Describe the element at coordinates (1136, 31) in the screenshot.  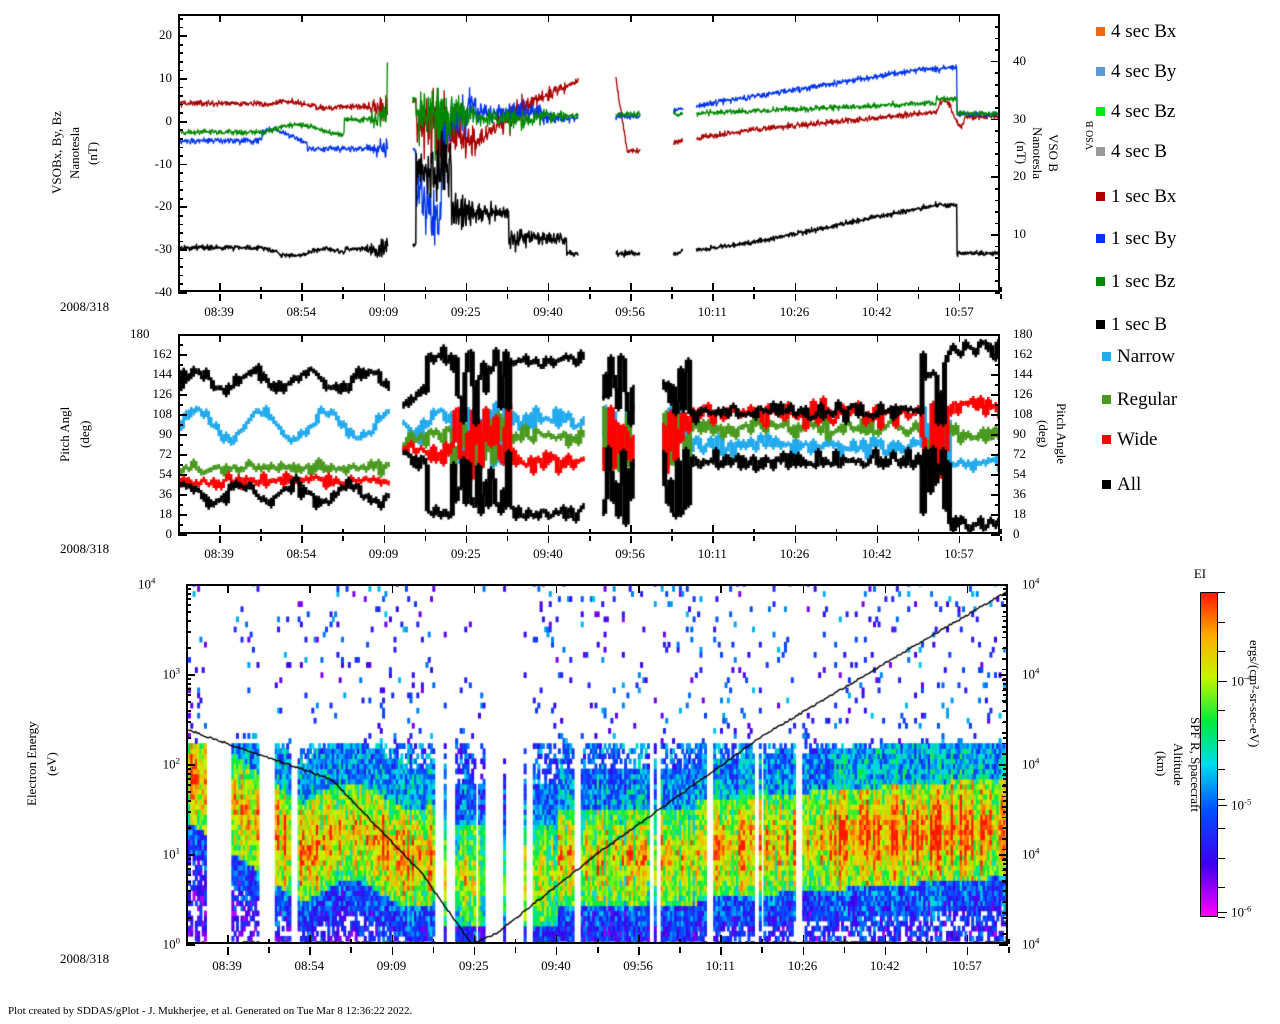
I see `legend-item: 4 sec Bx` at that location.